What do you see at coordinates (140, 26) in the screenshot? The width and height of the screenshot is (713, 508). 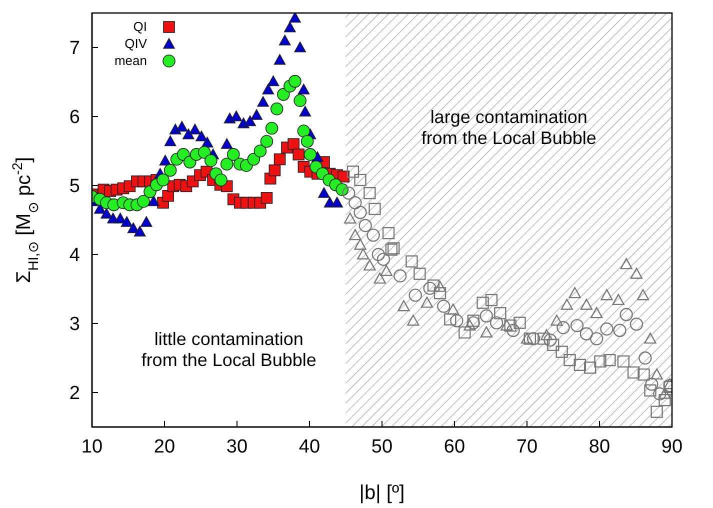 I see `legend-label: QI` at bounding box center [140, 26].